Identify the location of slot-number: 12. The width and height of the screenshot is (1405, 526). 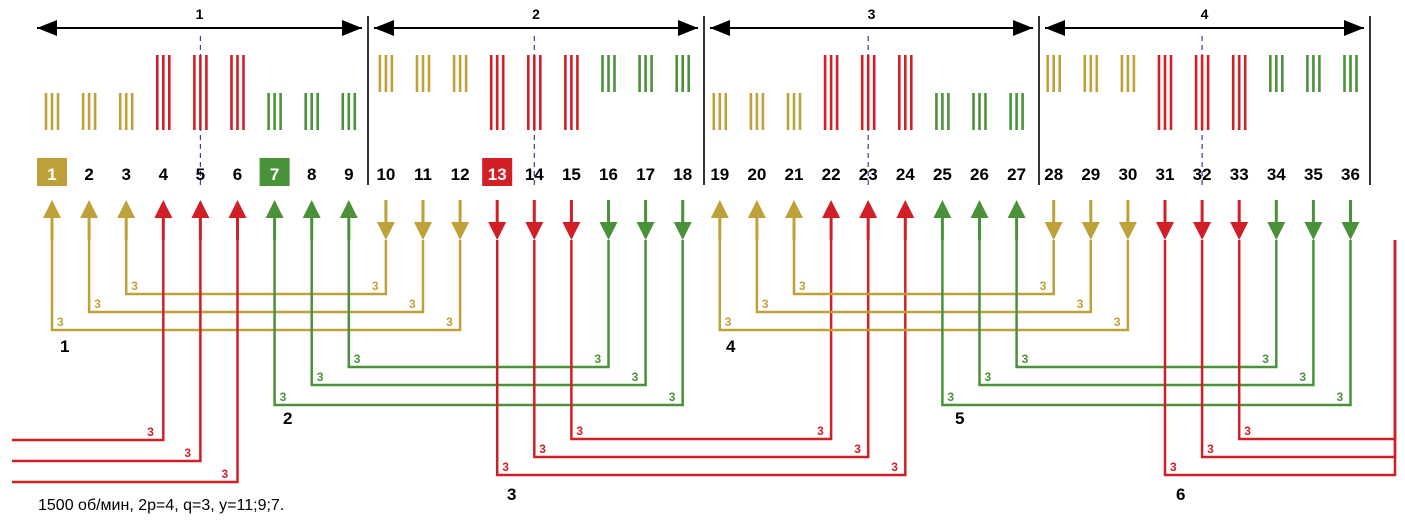
(460, 174).